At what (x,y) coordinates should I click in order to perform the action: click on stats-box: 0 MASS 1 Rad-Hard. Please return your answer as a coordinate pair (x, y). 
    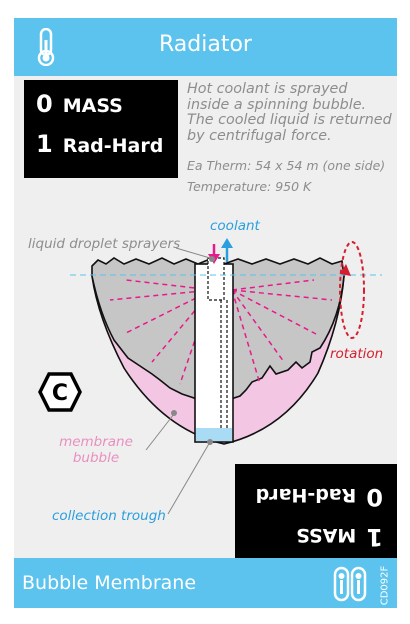
    Looking at the image, I should click on (101, 129).